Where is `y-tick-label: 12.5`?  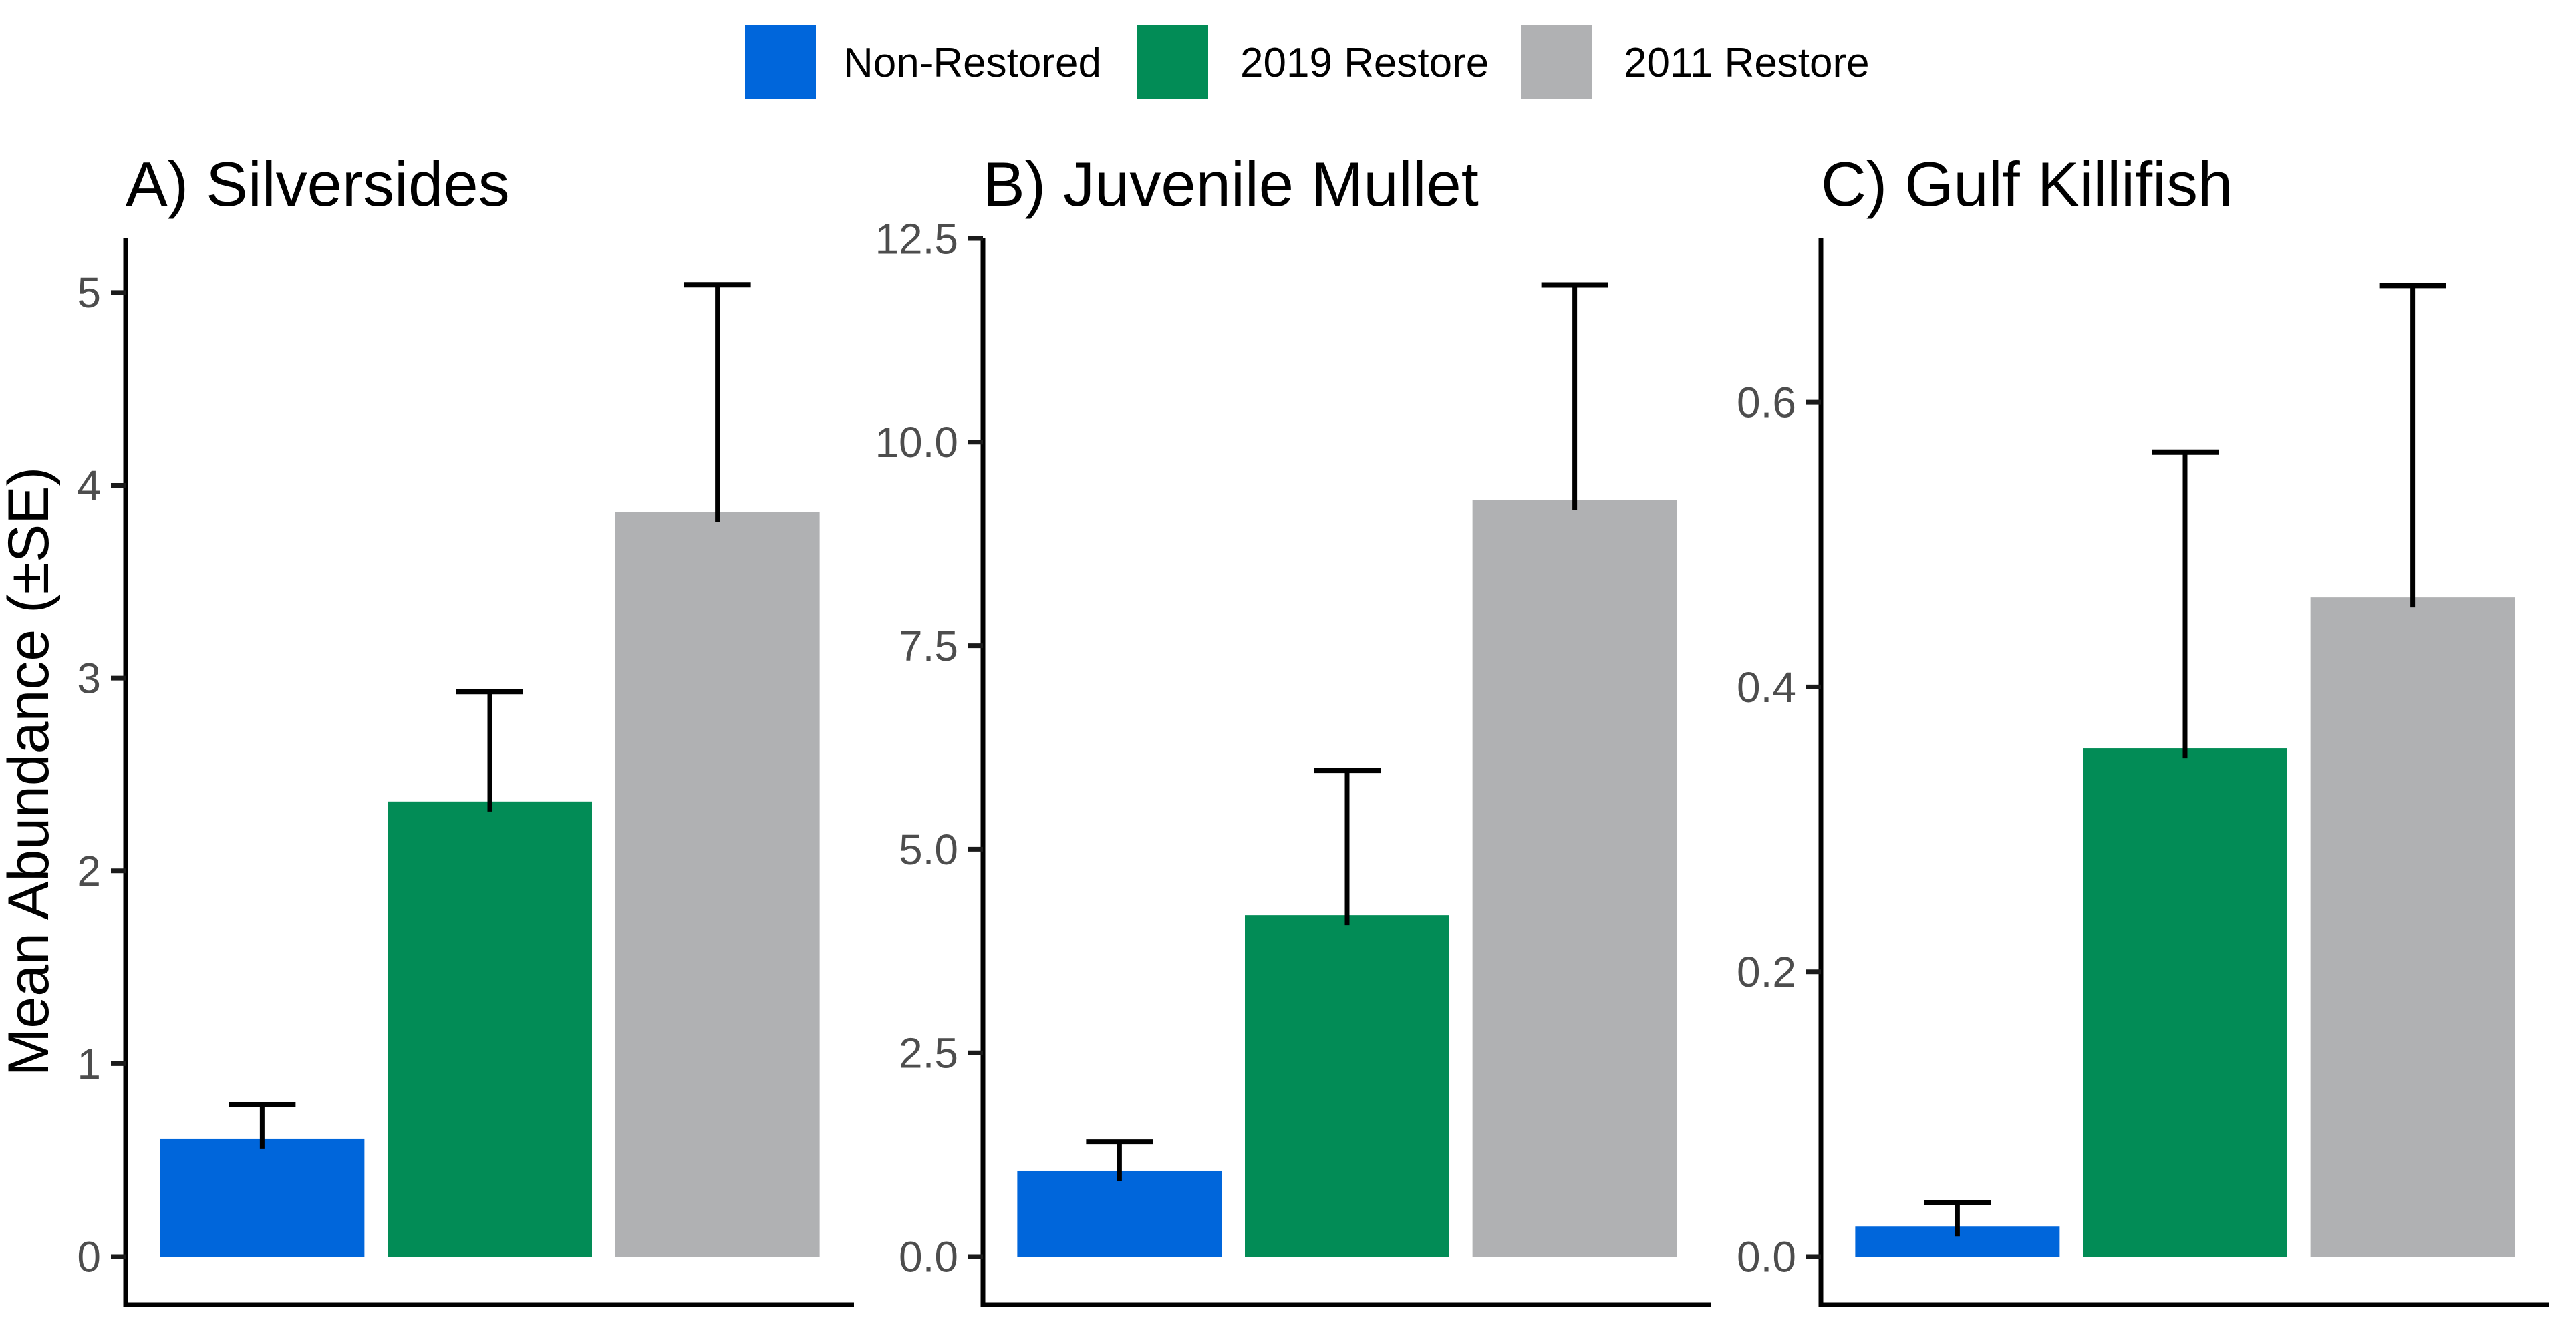
y-tick-label: 12.5 is located at coordinates (916, 238).